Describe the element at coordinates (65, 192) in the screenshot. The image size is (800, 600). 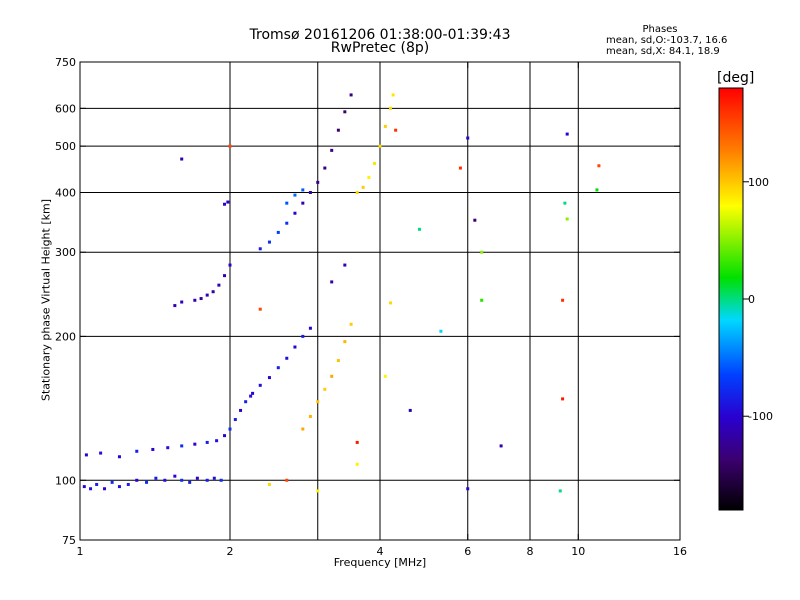
I see `y-tick-label: 400` at that location.